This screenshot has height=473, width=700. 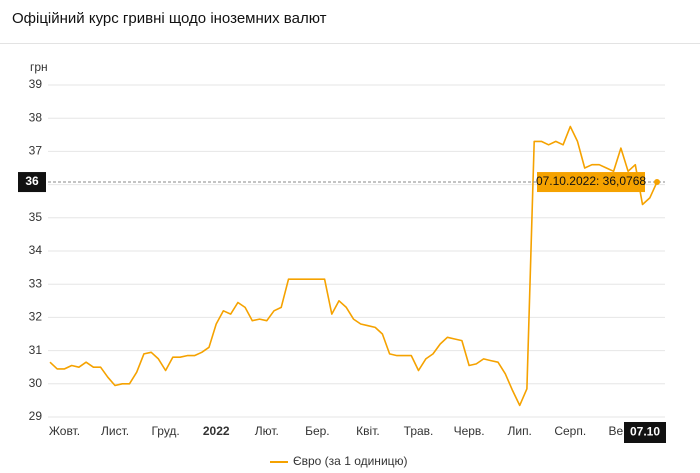 I want to click on y-axis-label: грн, so click(x=39, y=67).